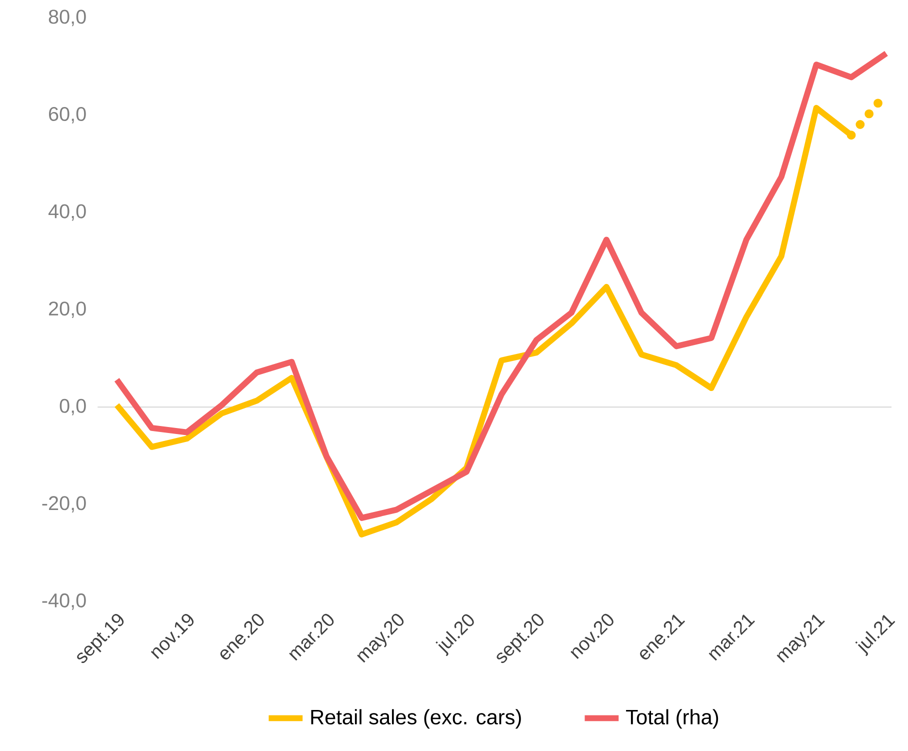 The height and width of the screenshot is (751, 908). What do you see at coordinates (67, 310) in the screenshot?
I see `y-tick-label: 20,0` at bounding box center [67, 310].